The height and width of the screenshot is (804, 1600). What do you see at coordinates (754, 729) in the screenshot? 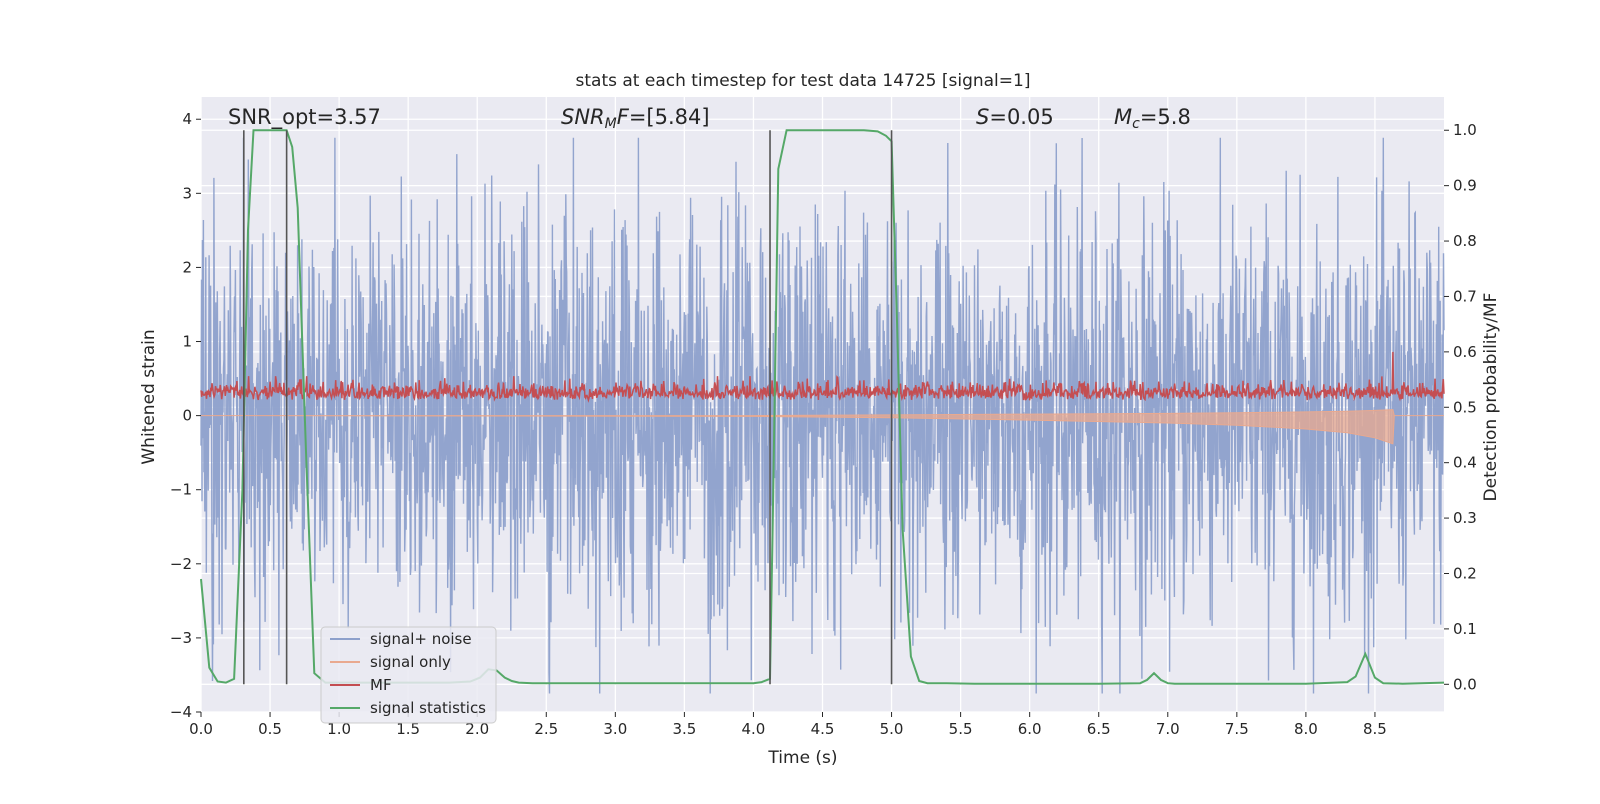
I see `x-tick-label: 4.0` at bounding box center [754, 729].